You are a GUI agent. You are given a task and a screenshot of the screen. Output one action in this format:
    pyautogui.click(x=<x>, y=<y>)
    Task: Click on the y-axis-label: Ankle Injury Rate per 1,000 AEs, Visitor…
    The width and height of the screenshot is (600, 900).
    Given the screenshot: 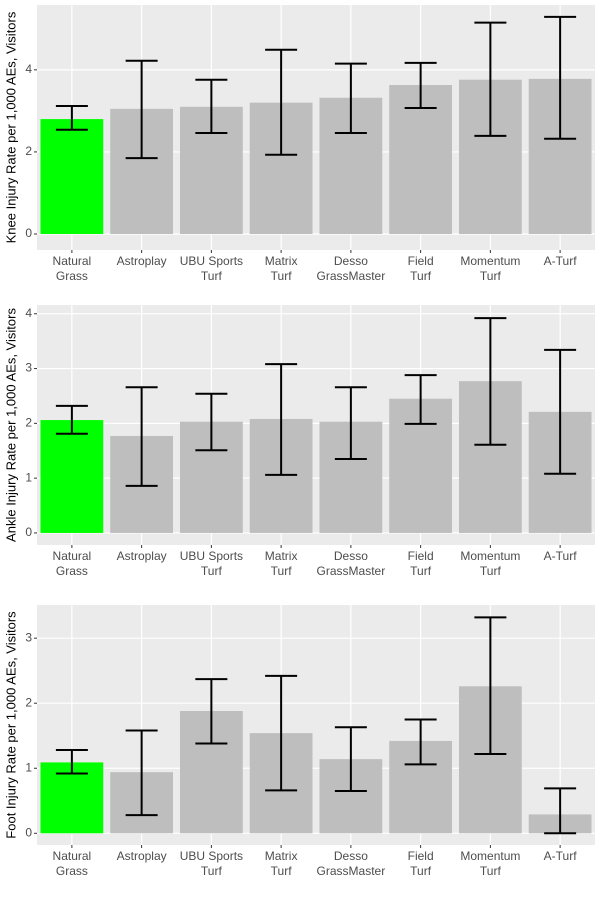 What is the action you would take?
    pyautogui.click(x=10, y=425)
    